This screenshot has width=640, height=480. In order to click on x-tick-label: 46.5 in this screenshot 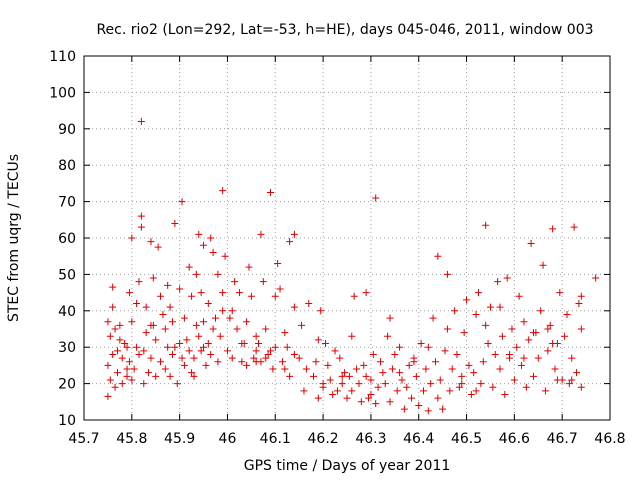, I will do `click(466, 439)`.